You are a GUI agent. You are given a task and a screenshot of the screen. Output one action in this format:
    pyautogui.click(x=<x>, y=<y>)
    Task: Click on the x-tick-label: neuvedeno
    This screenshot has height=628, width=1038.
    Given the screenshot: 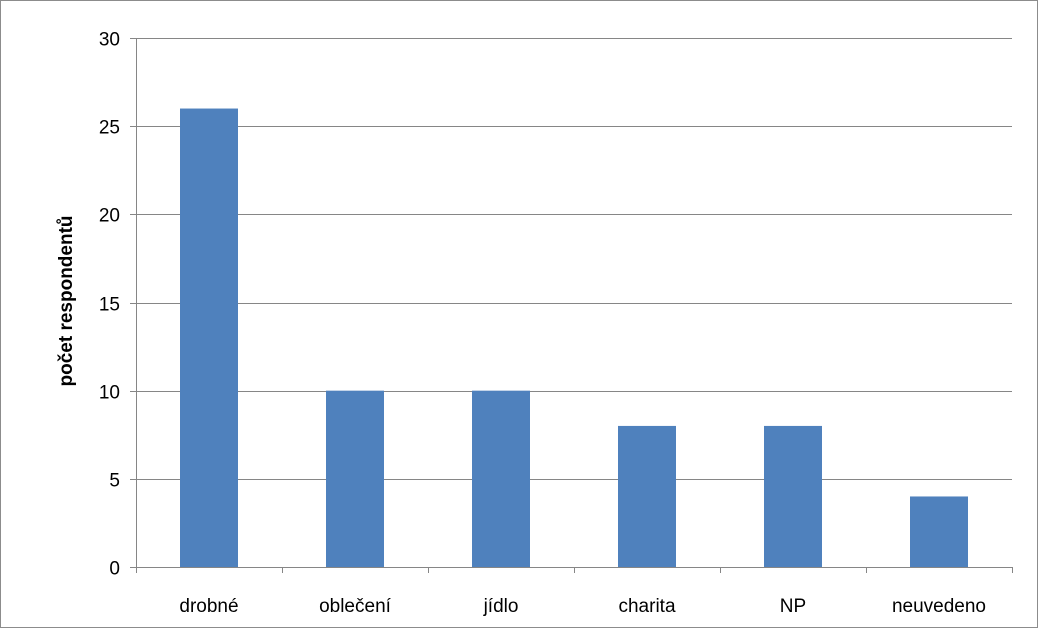 What is the action you would take?
    pyautogui.click(x=939, y=606)
    